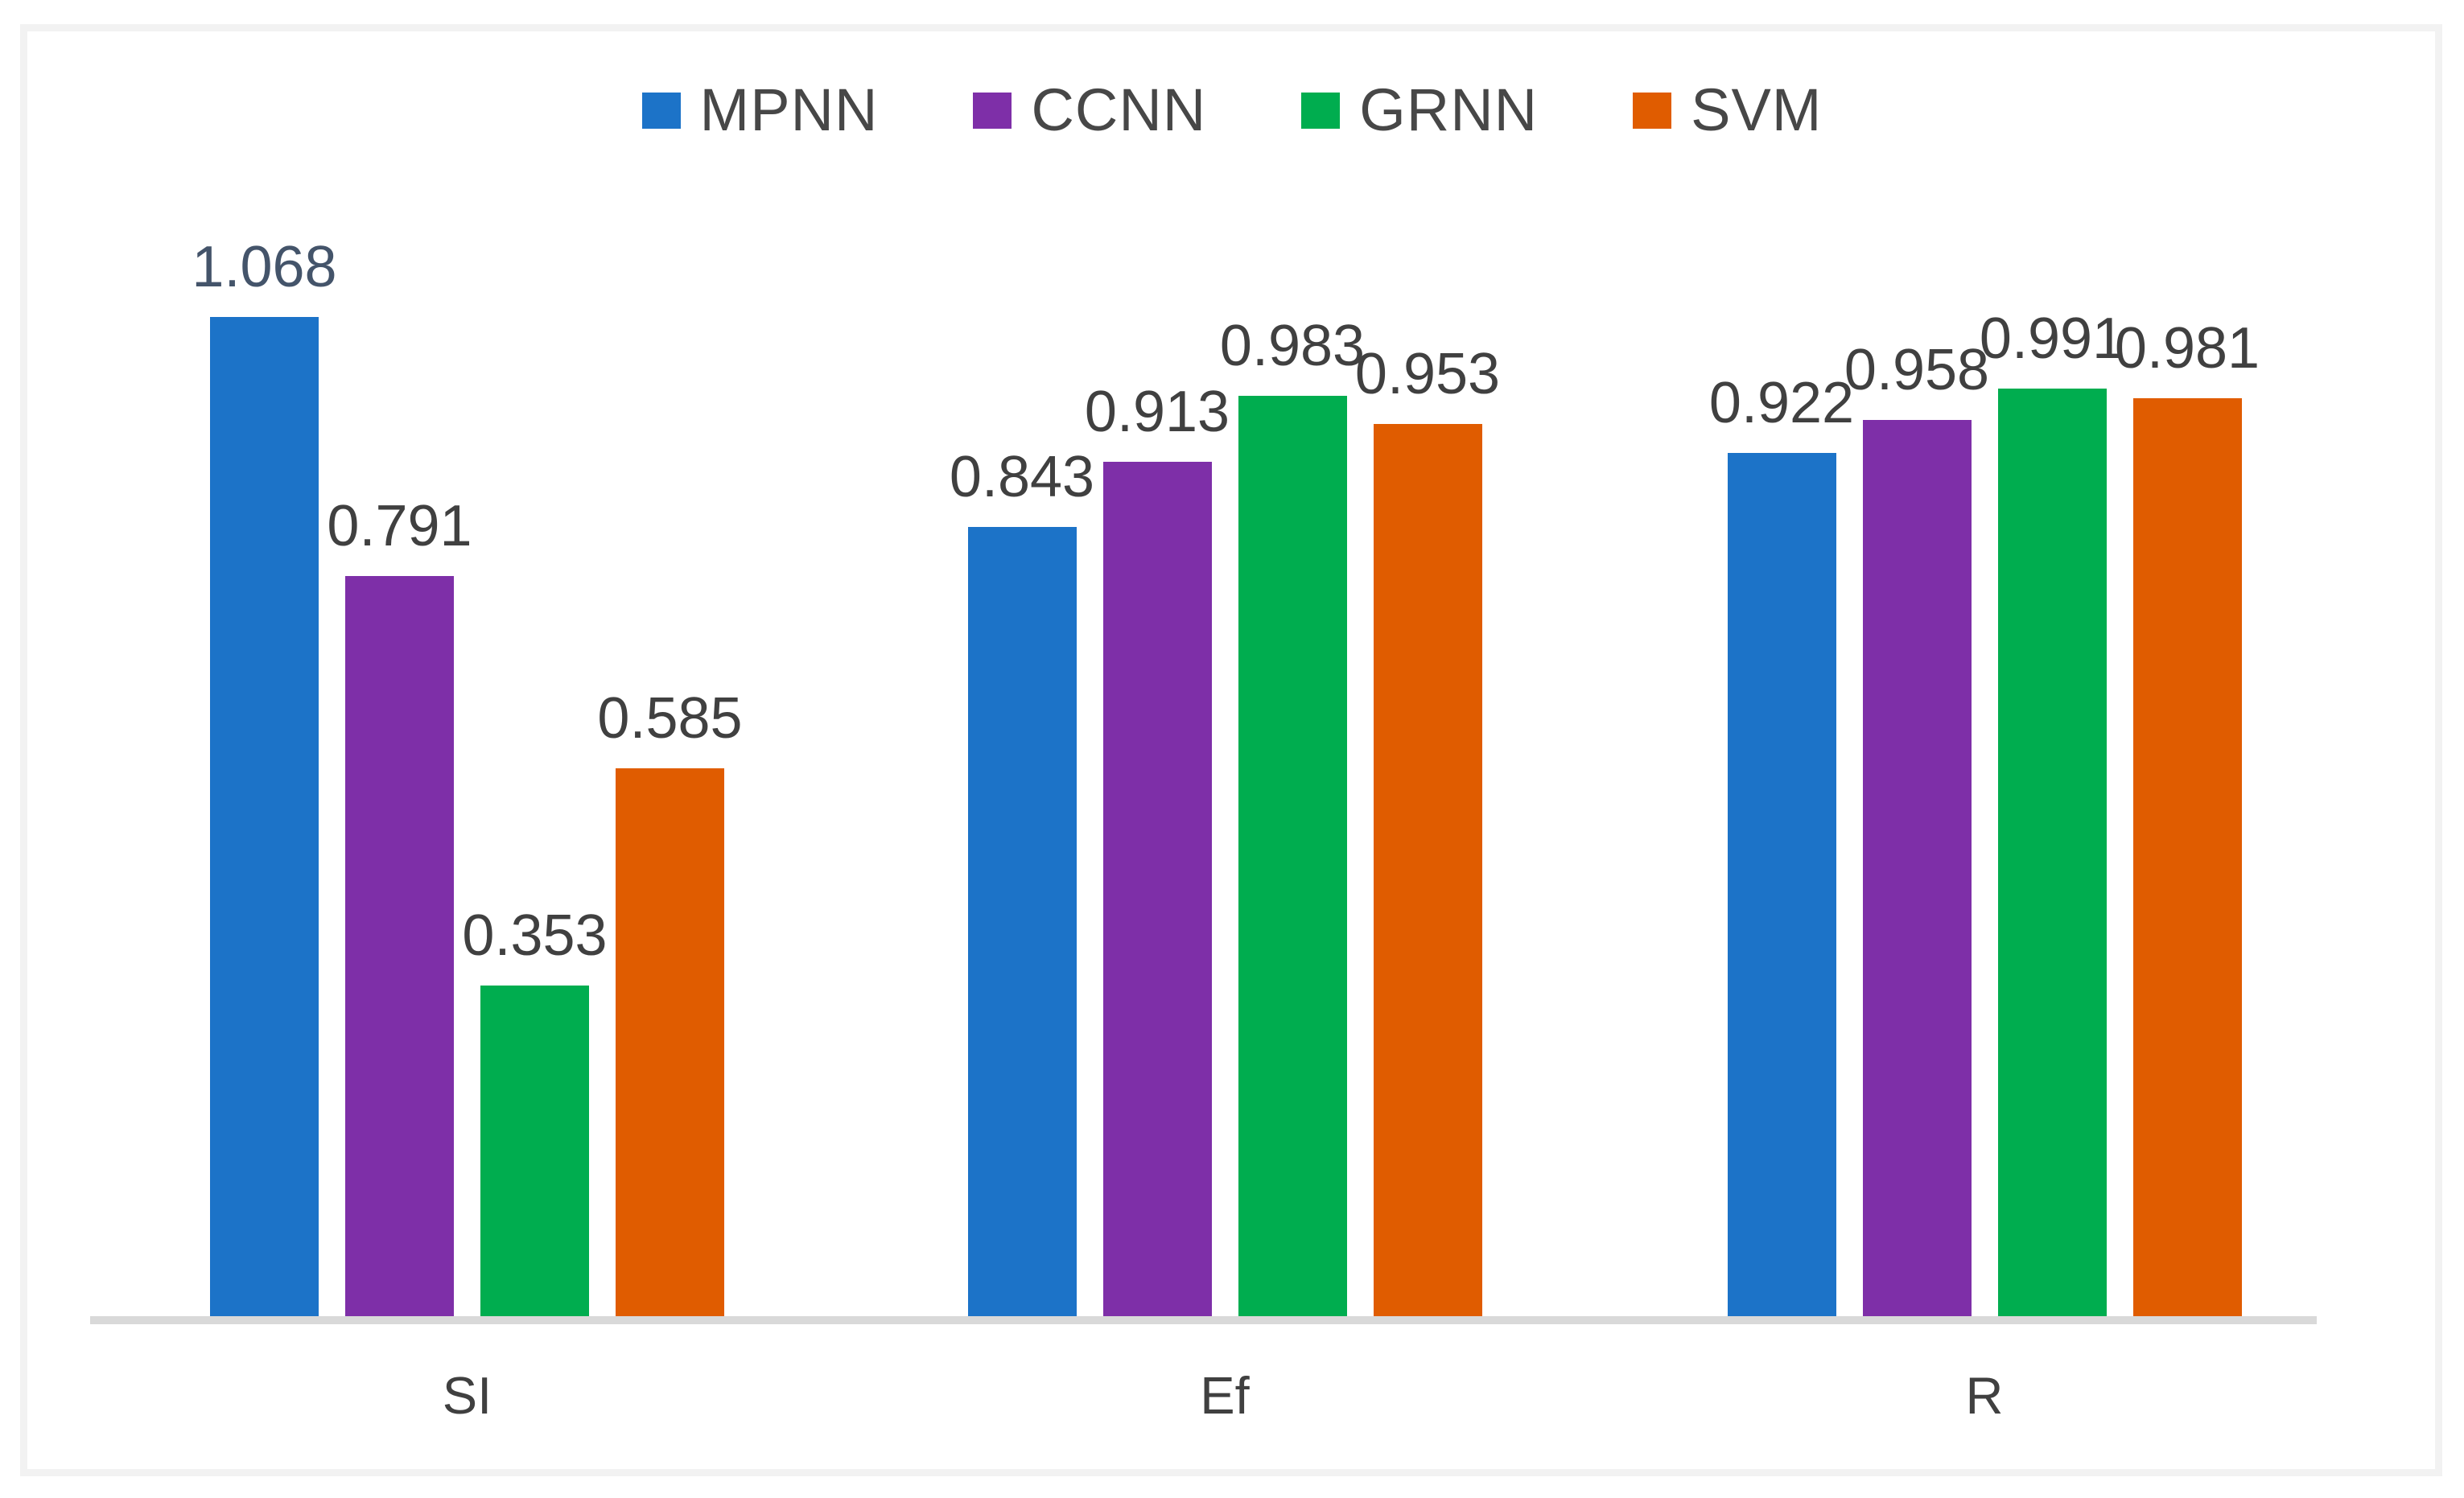 Image resolution: width=2464 pixels, height=1498 pixels. What do you see at coordinates (399, 907) in the screenshot?
I see `bar-ccnn-si: 0.791` at bounding box center [399, 907].